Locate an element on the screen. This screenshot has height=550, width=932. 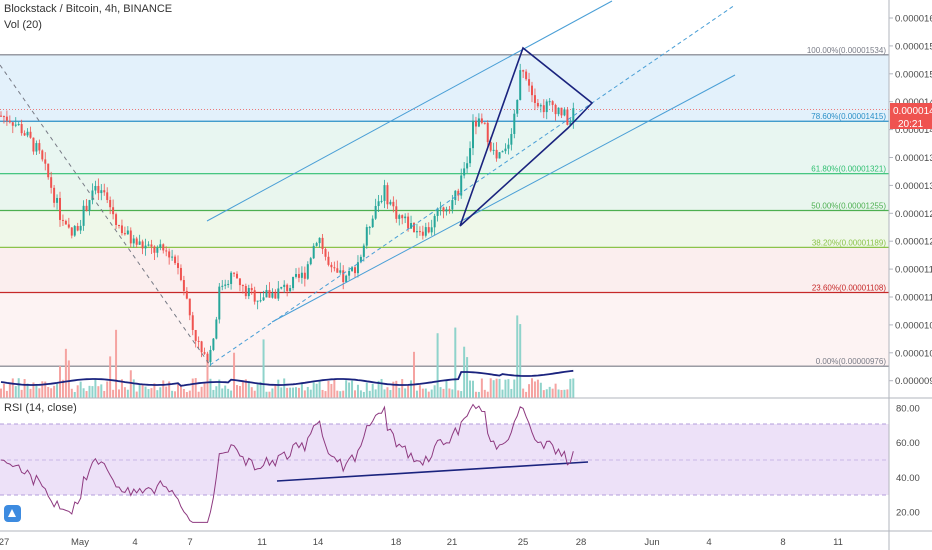
fib-level-label: 50.00%(0.00001255) is located at coordinates (848, 206).